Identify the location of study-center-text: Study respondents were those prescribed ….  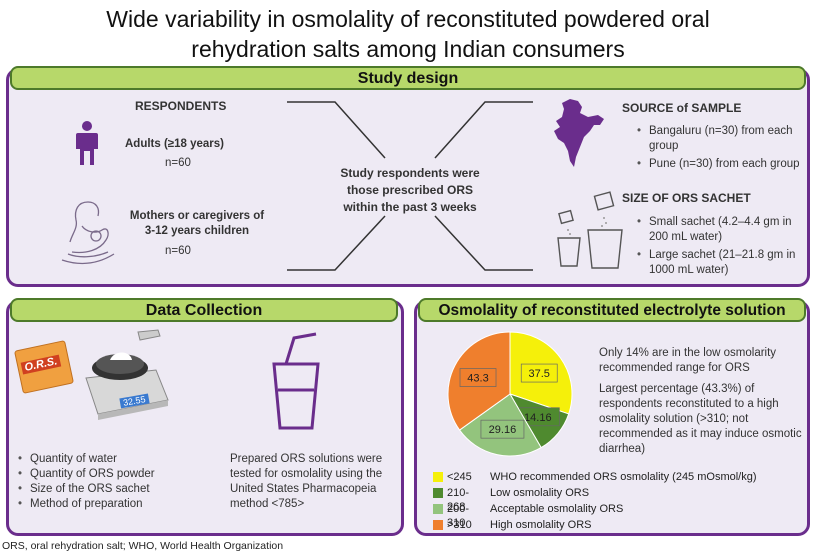
(410, 190).